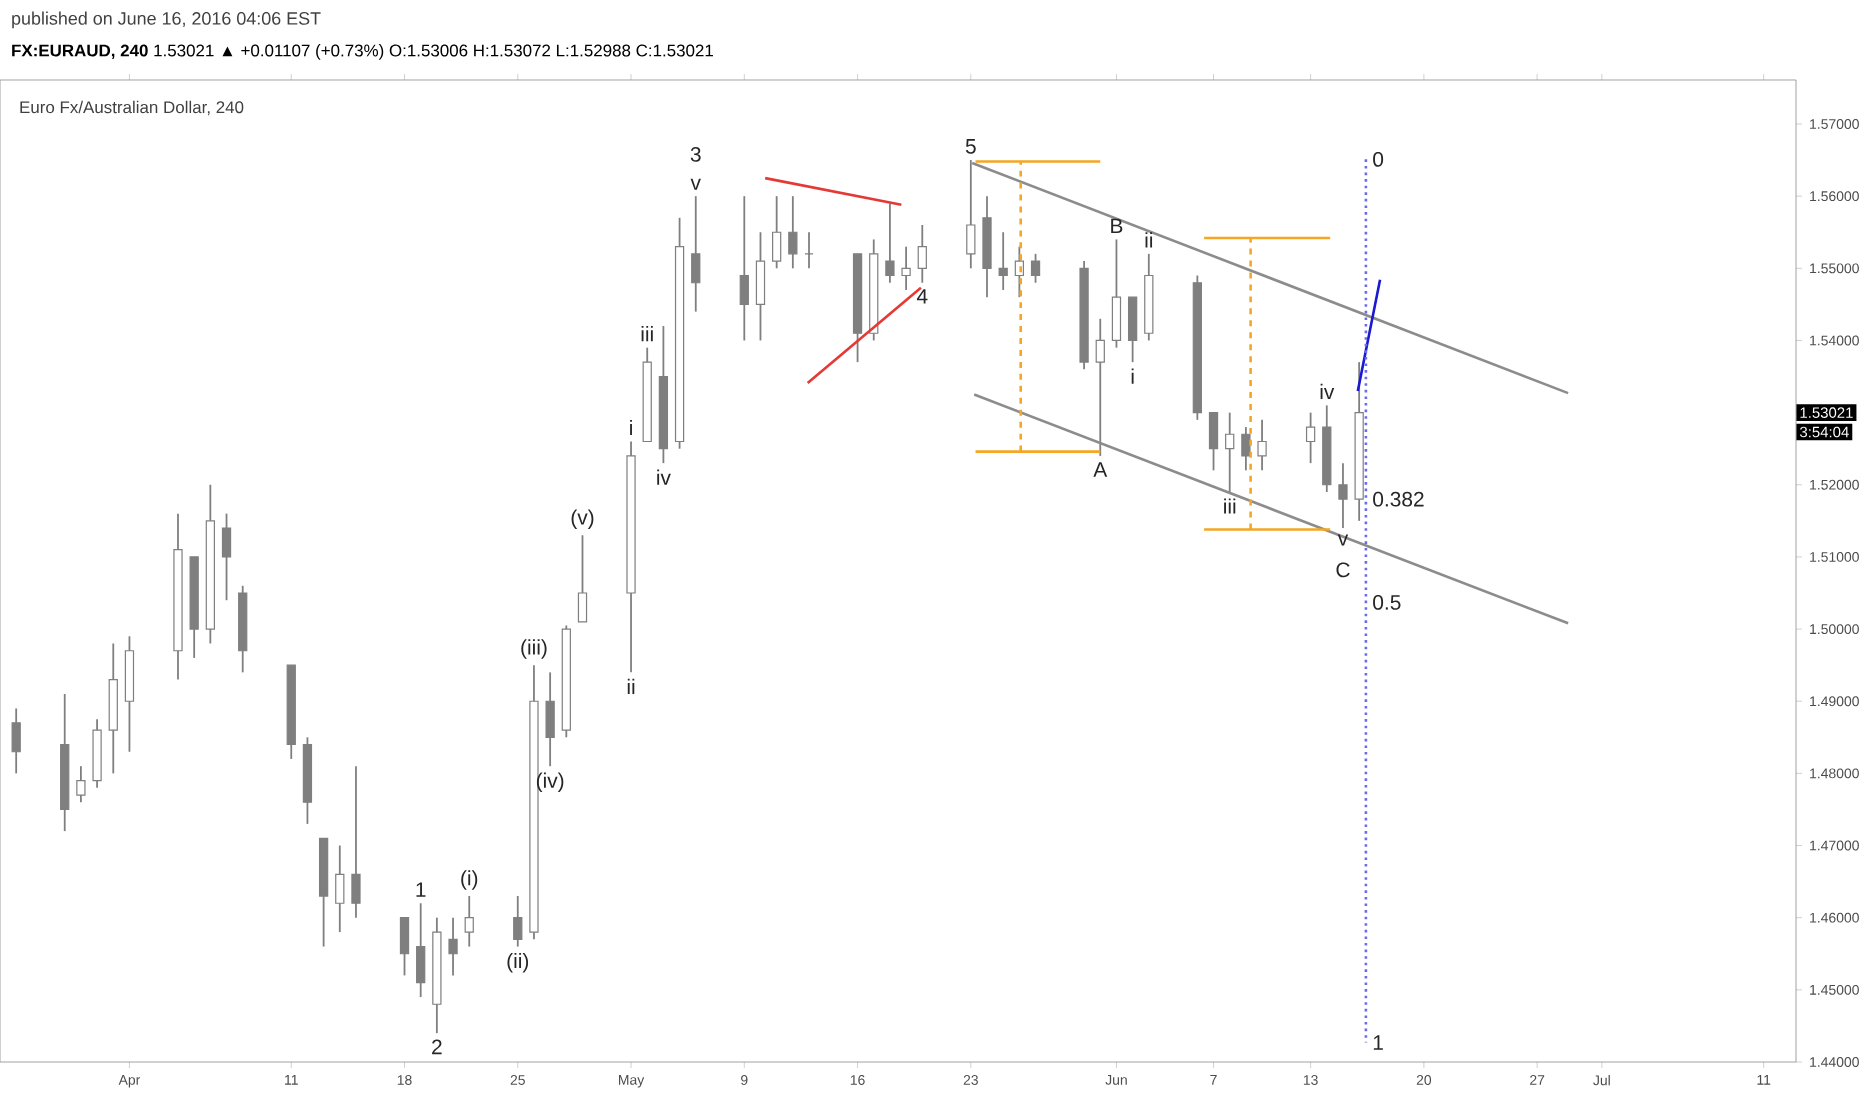  I want to click on annotation: 0.5, so click(1387, 602).